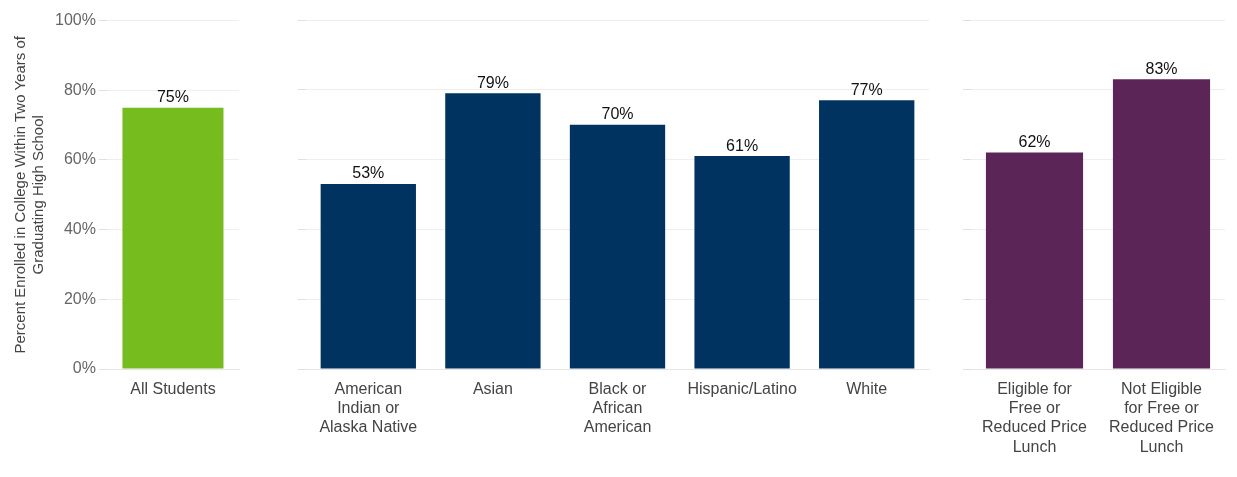 This screenshot has height=477, width=1237. What do you see at coordinates (617, 114) in the screenshot?
I see `data-label: 70%` at bounding box center [617, 114].